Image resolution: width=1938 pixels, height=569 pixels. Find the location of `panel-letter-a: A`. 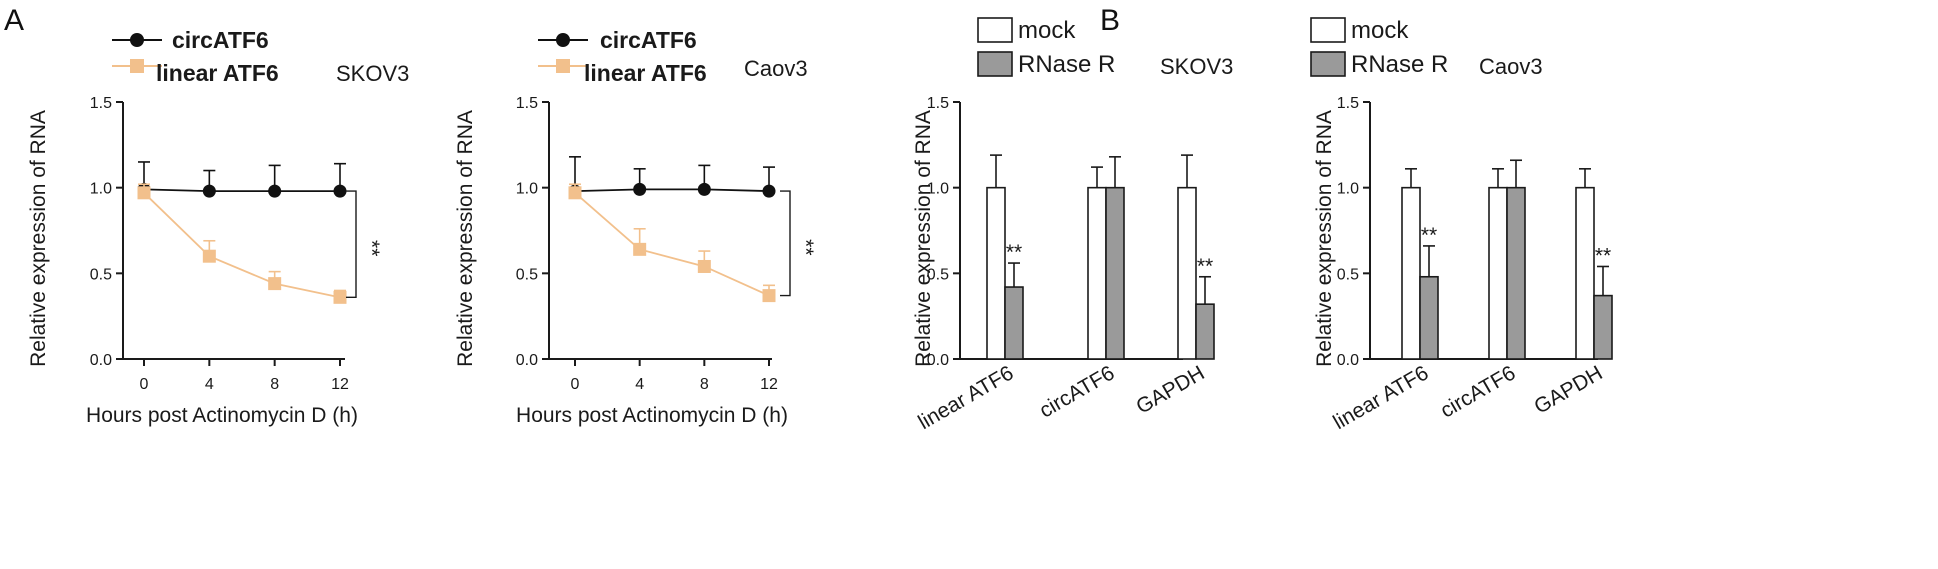

panel-letter-a: A is located at coordinates (14, 20).